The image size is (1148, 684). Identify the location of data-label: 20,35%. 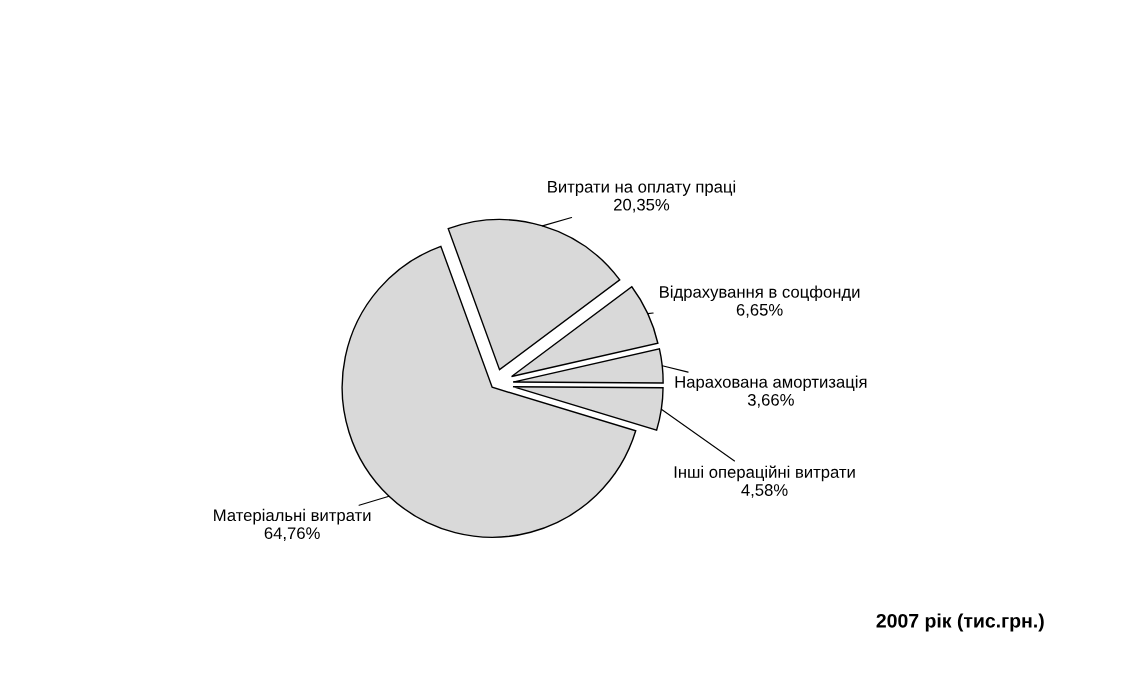
(642, 205).